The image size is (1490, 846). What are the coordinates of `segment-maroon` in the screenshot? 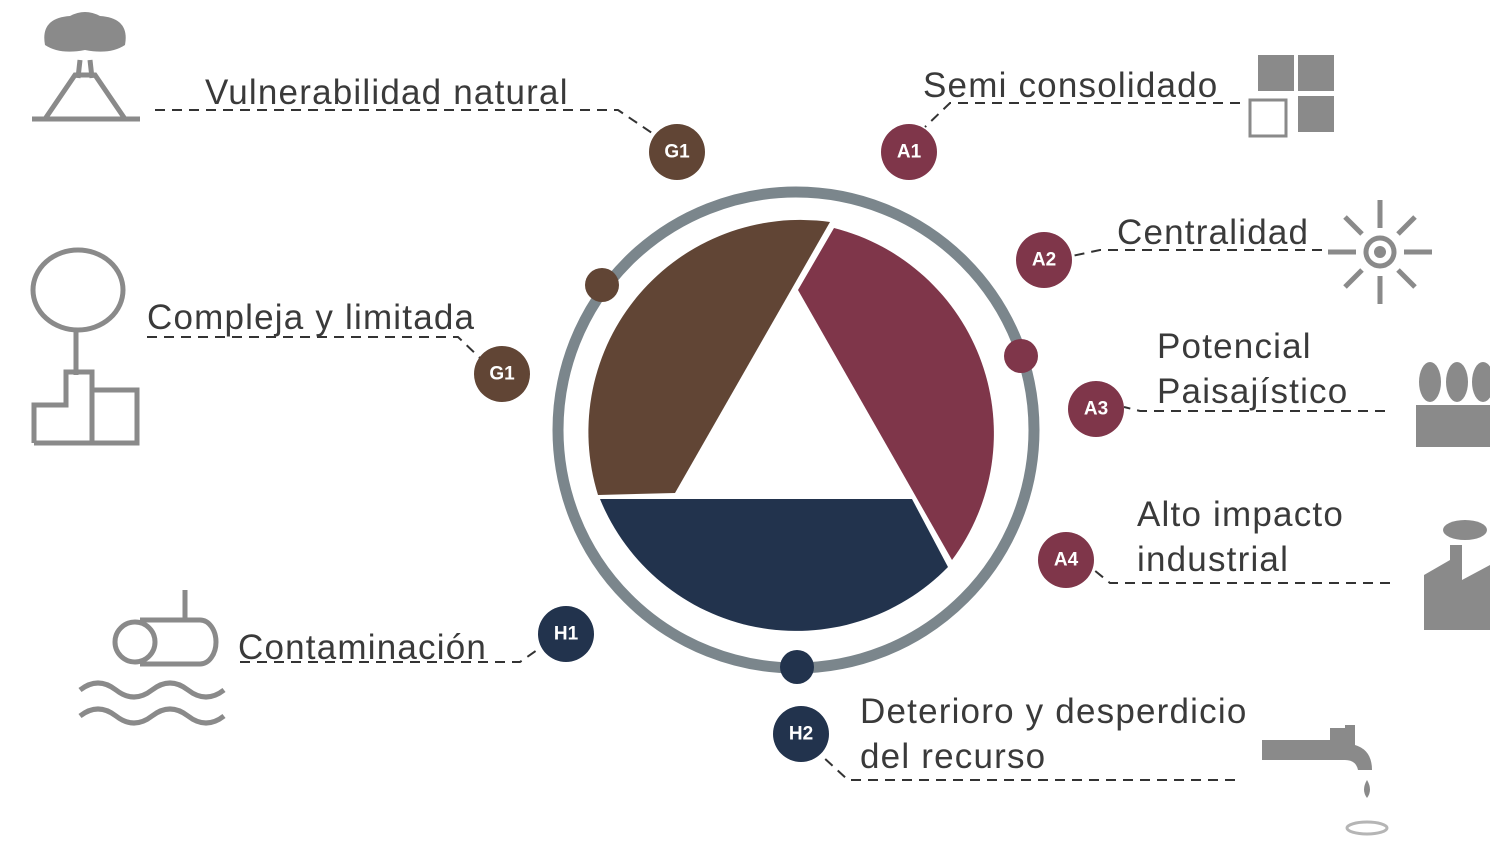 It's located at (896, 394).